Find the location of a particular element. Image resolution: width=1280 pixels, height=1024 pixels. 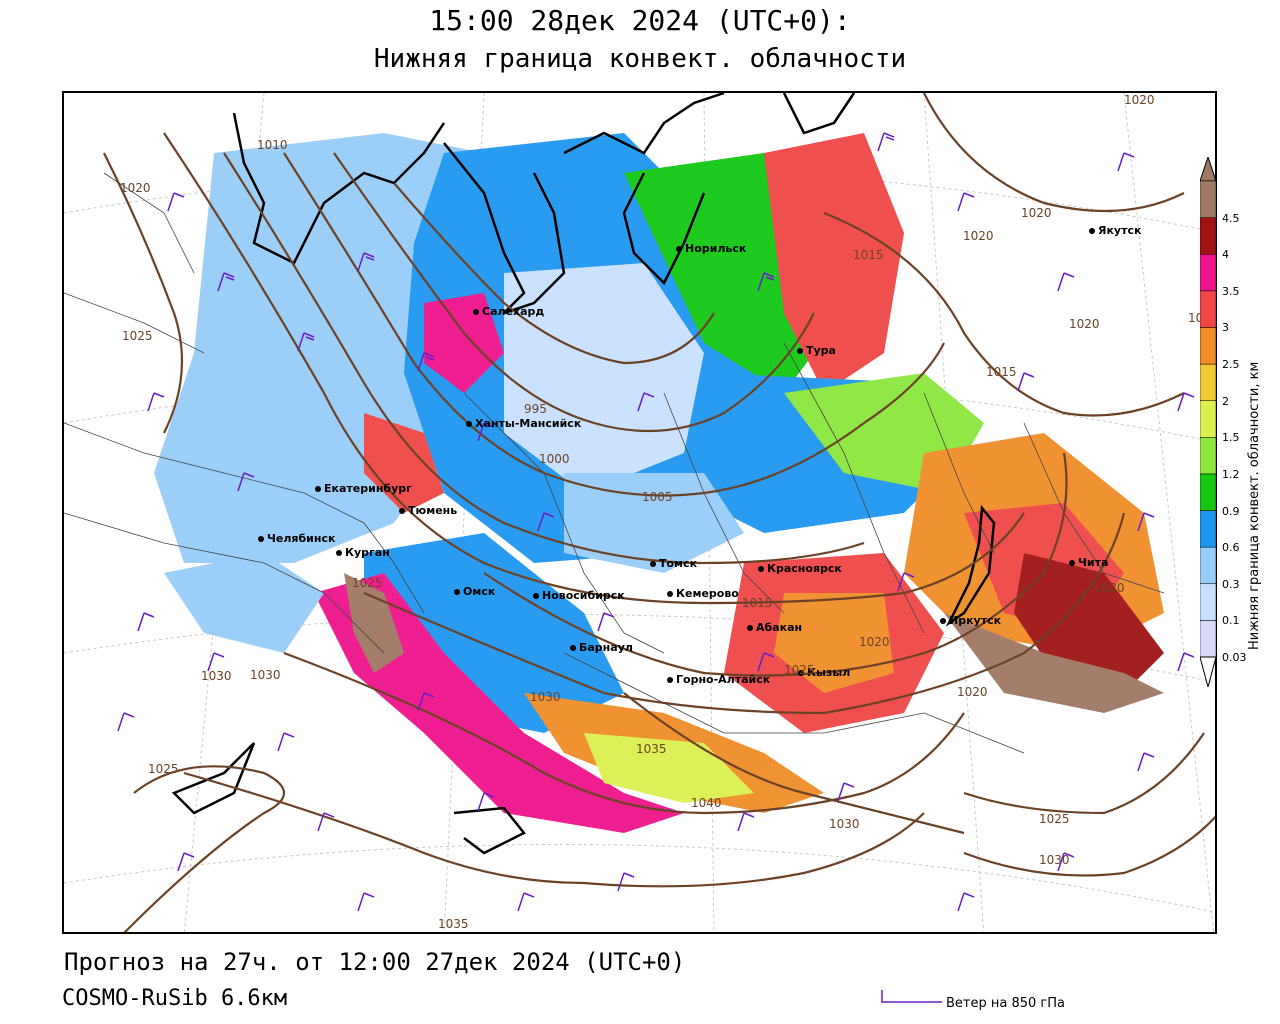

city-marker: Екатеринбург is located at coordinates (363, 488).